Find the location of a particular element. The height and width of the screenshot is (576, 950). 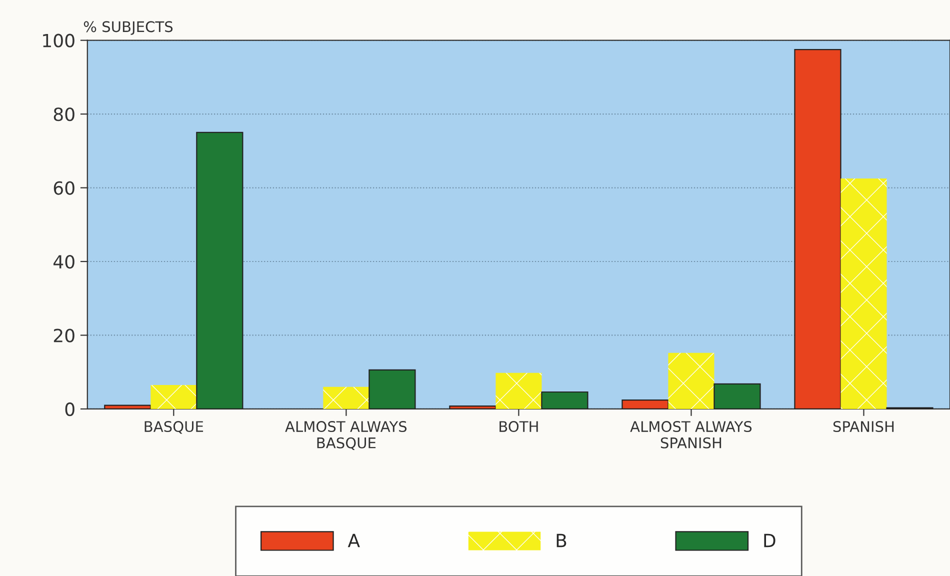

y-tick-label: 80 is located at coordinates (64, 115).